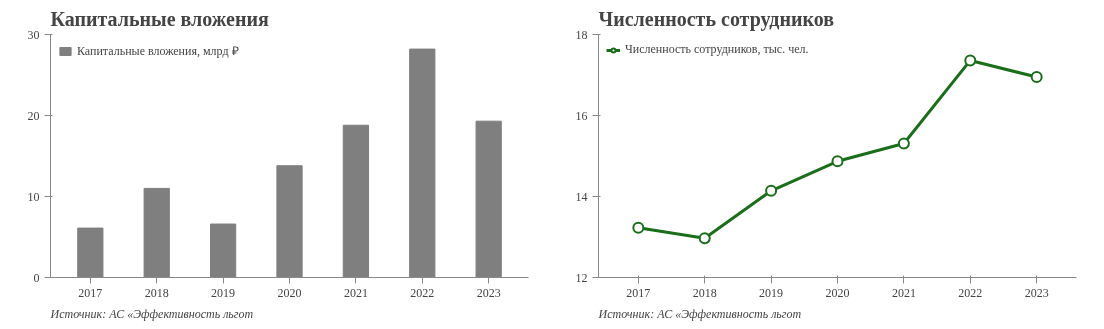 The image size is (1104, 329). What do you see at coordinates (159, 18) in the screenshot?
I see `chart-title: Капитальные вложения` at bounding box center [159, 18].